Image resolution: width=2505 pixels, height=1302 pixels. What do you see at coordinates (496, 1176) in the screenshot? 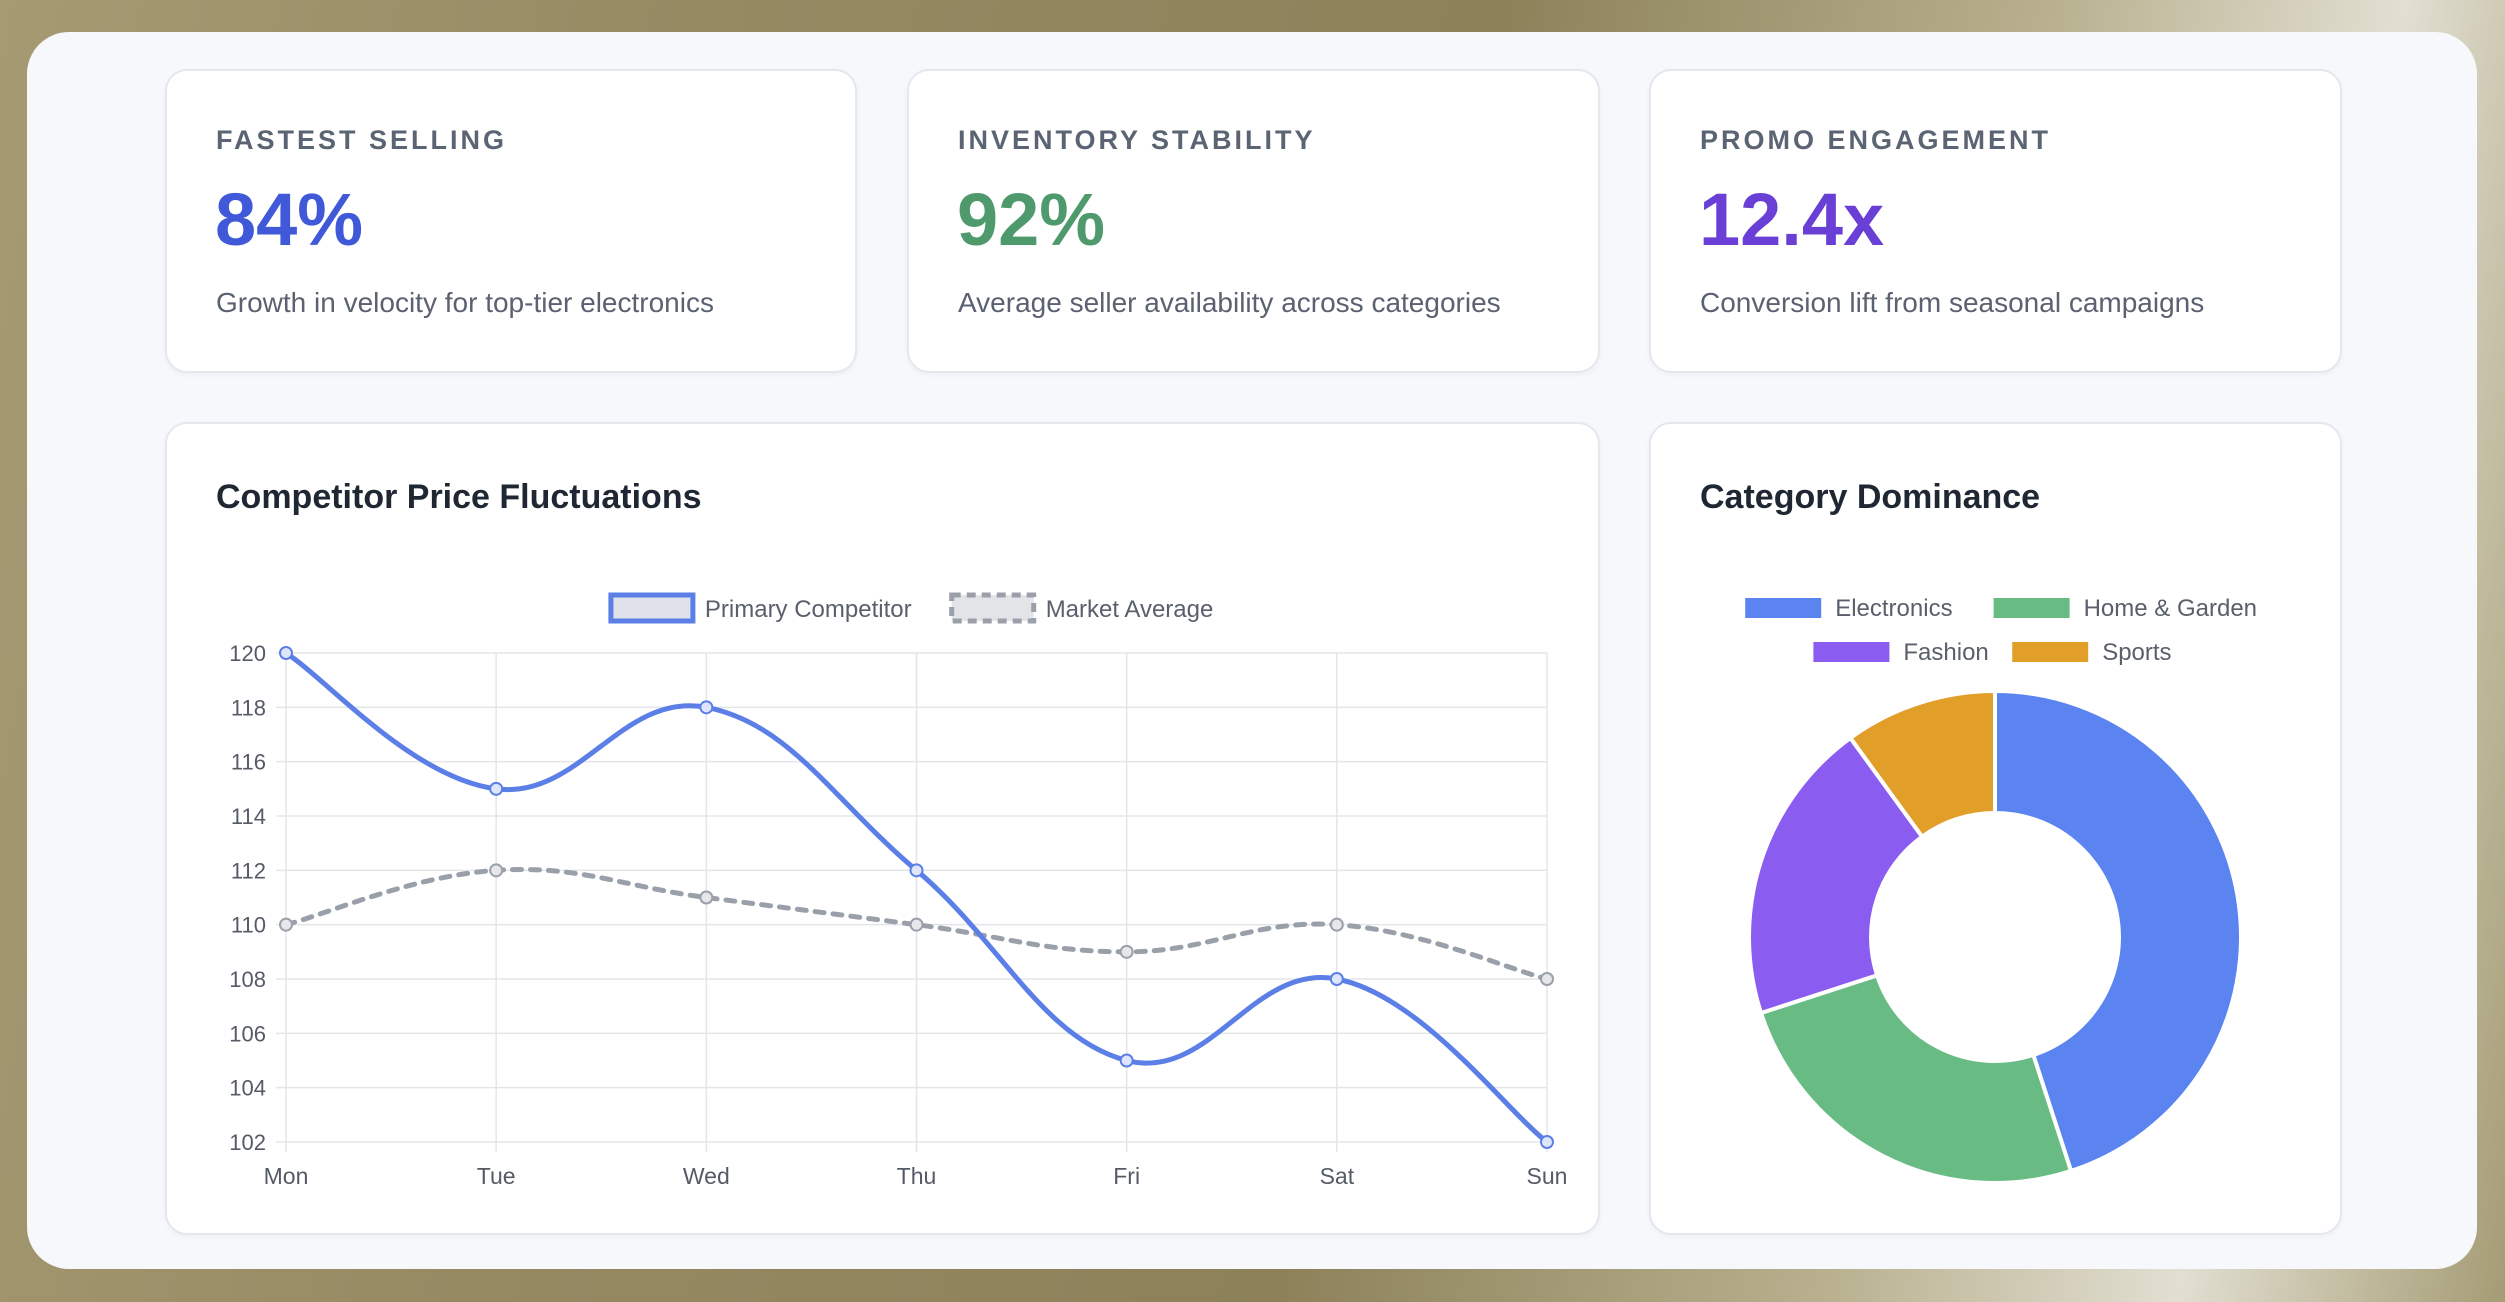
I see `x-tick-label: Tue` at bounding box center [496, 1176].